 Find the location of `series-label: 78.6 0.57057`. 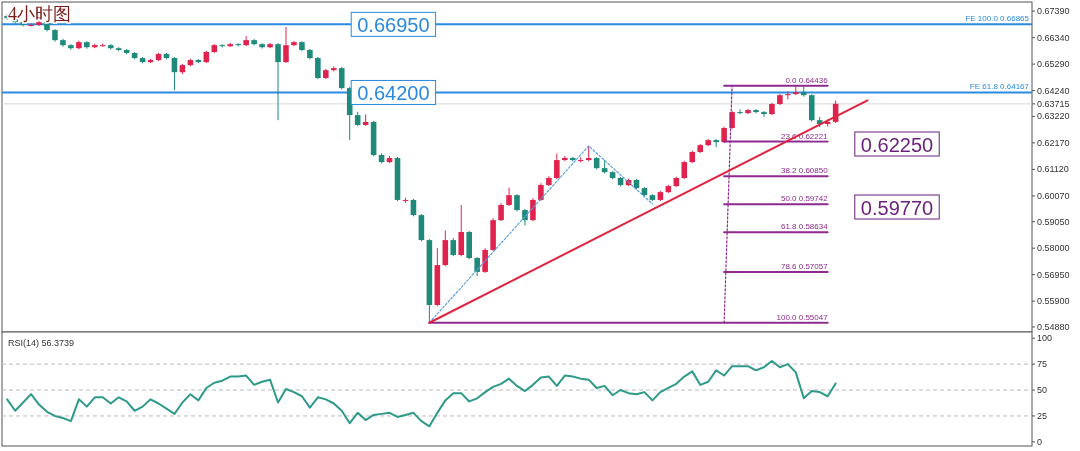

series-label: 78.6 0.57057 is located at coordinates (804, 266).